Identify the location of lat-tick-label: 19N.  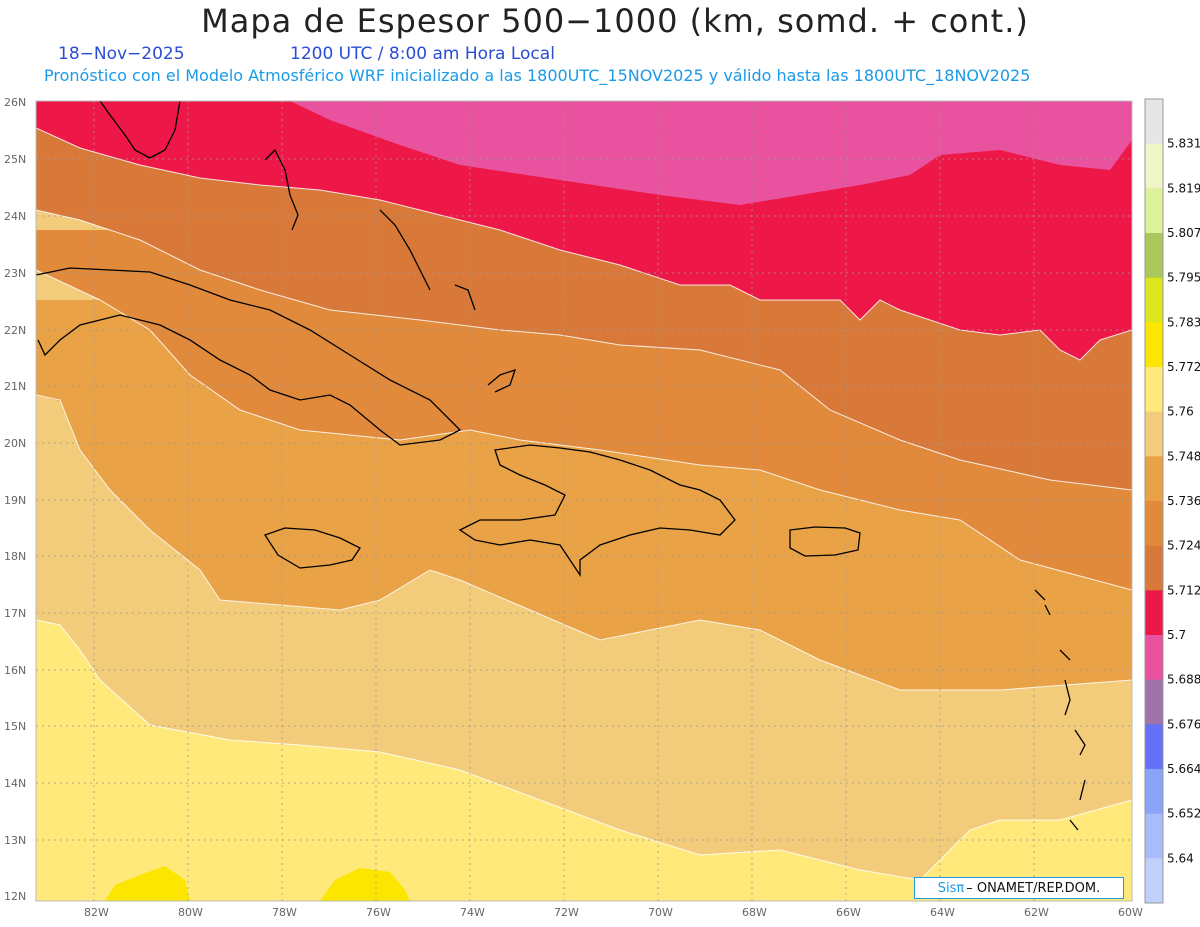
(15, 500).